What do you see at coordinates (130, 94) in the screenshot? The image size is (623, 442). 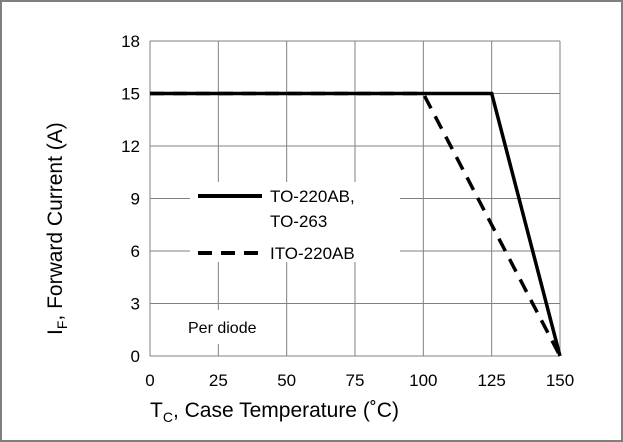 I see `y-tick-label: 15` at bounding box center [130, 94].